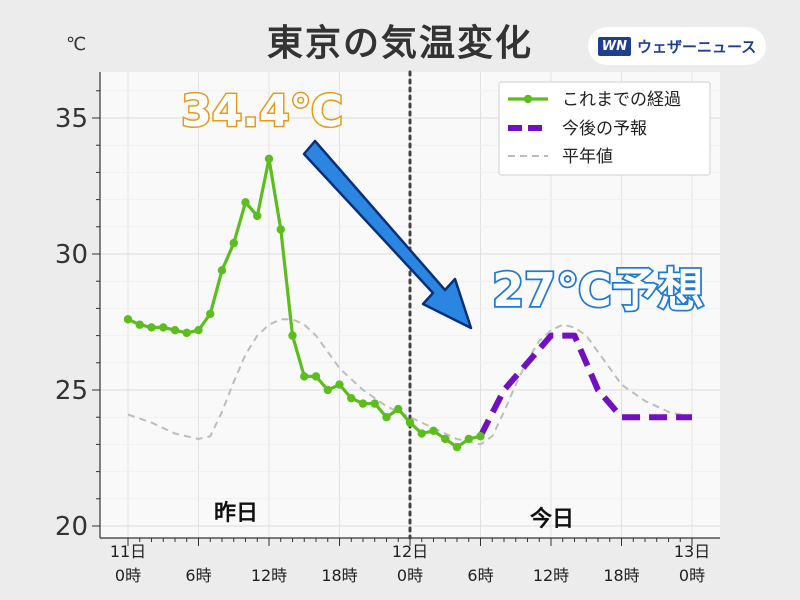  Describe the element at coordinates (410, 551) in the screenshot. I see `x-tick-label-day: 12日` at that location.